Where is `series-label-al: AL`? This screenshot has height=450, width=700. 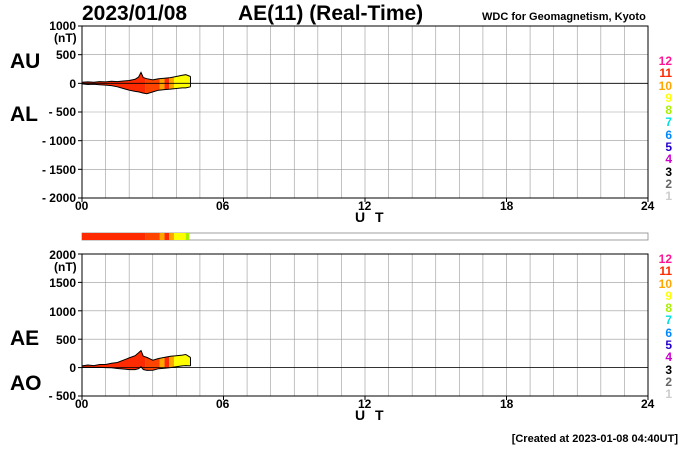 series-label-al: AL is located at coordinates (24, 114).